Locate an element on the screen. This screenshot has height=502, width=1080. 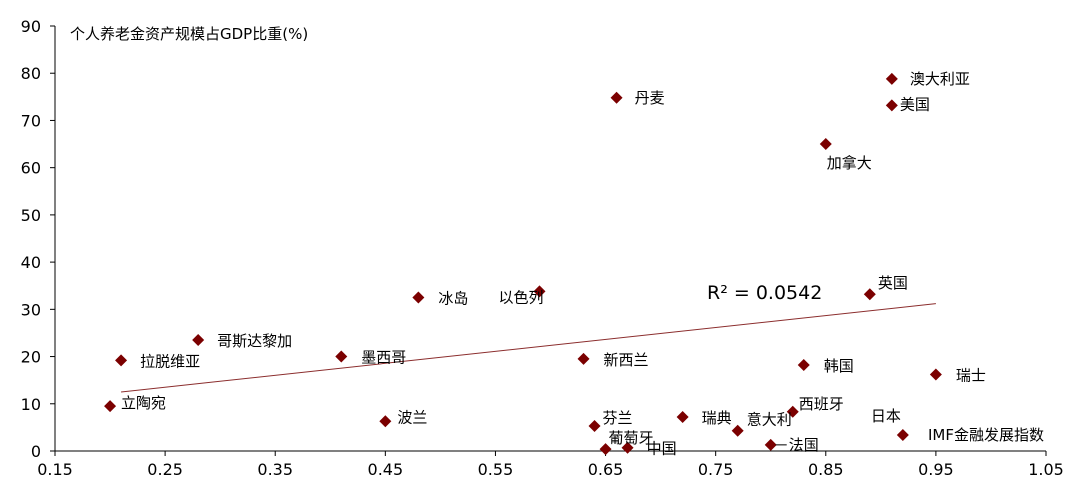
point-label: 日本 is located at coordinates (886, 416).